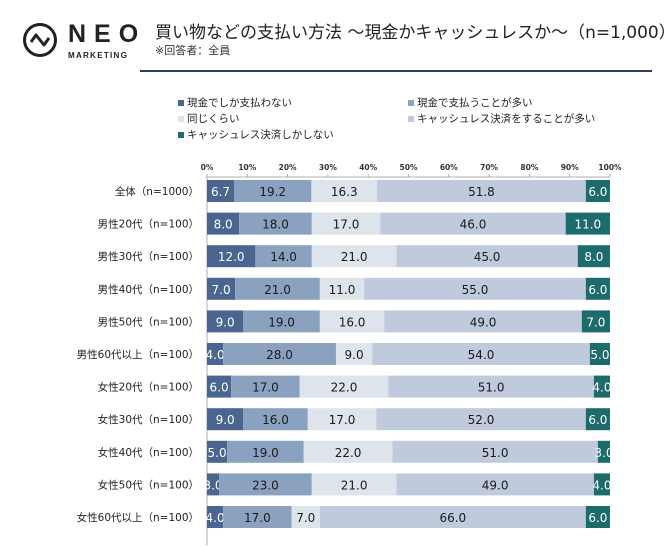 This screenshot has height=551, width=672. I want to click on category-label: 男性20代（n=100）, so click(148, 224).